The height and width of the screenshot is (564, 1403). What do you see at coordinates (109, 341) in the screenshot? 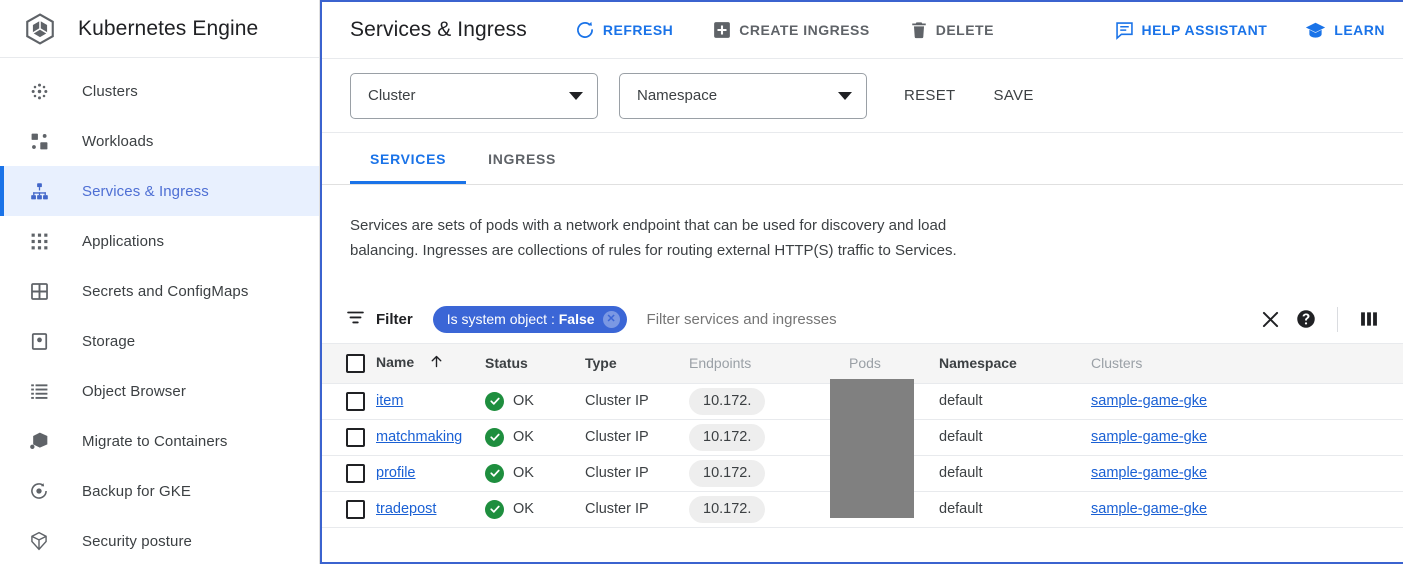
I see `sidebar-item-label: Storage` at bounding box center [109, 341].